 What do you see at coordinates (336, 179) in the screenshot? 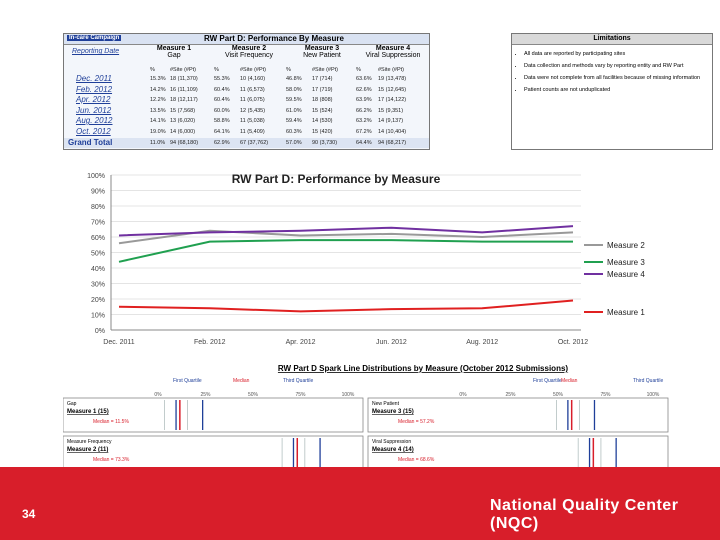
I see `chart-title: RW Part D: Performance by Measure` at bounding box center [336, 179].